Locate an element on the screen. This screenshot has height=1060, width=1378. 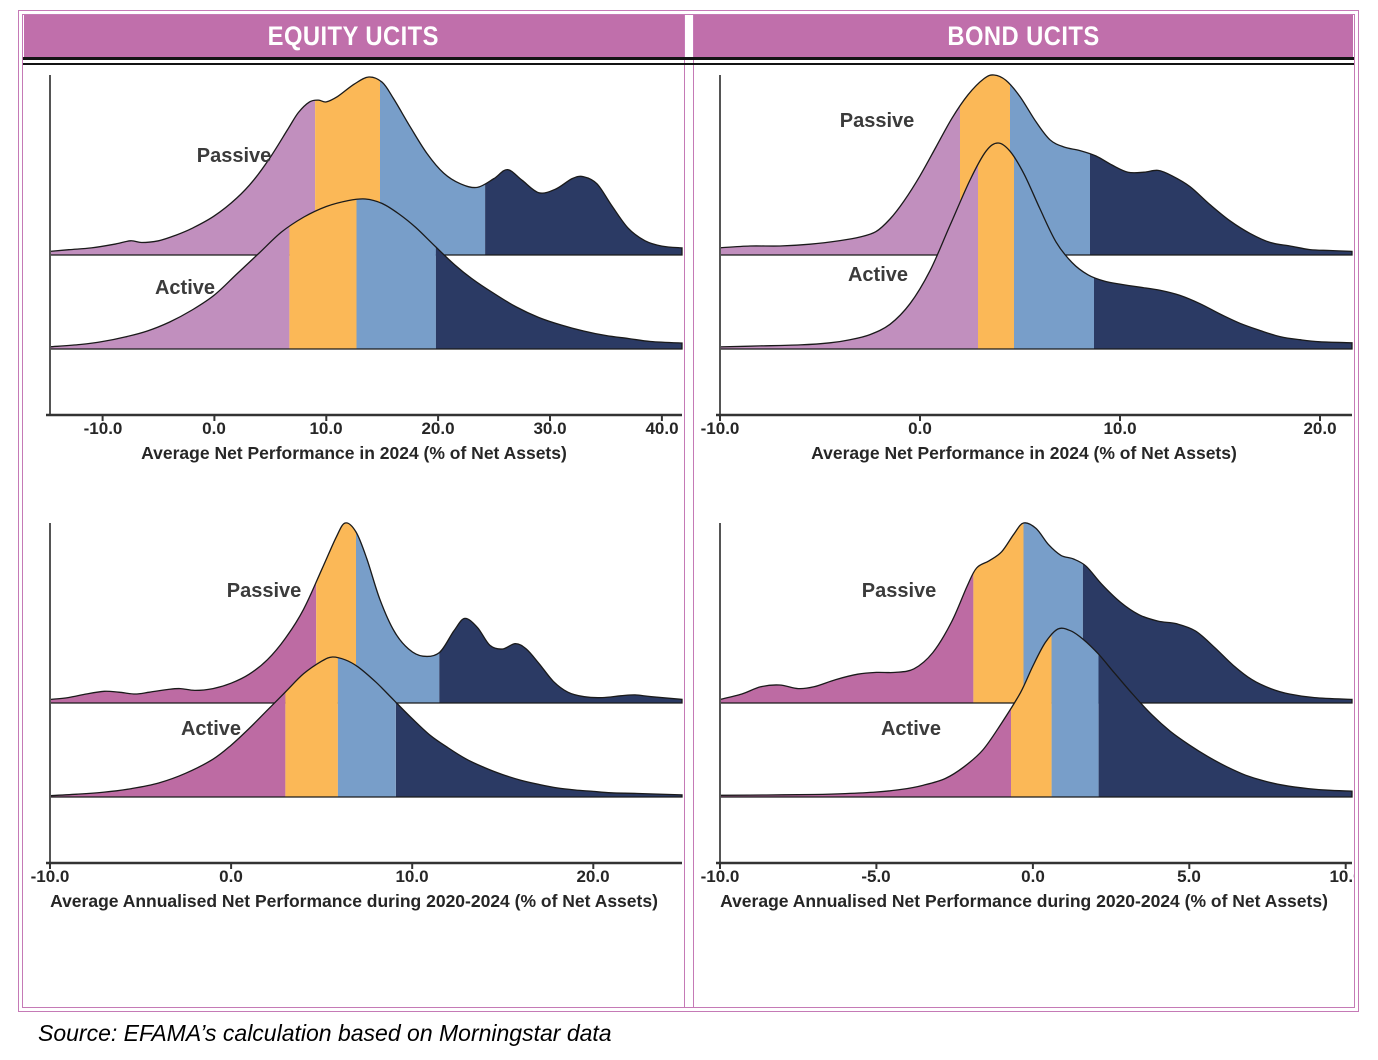
header-row: EQUITY UCITS BOND UCITS is located at coordinates (688, 36).